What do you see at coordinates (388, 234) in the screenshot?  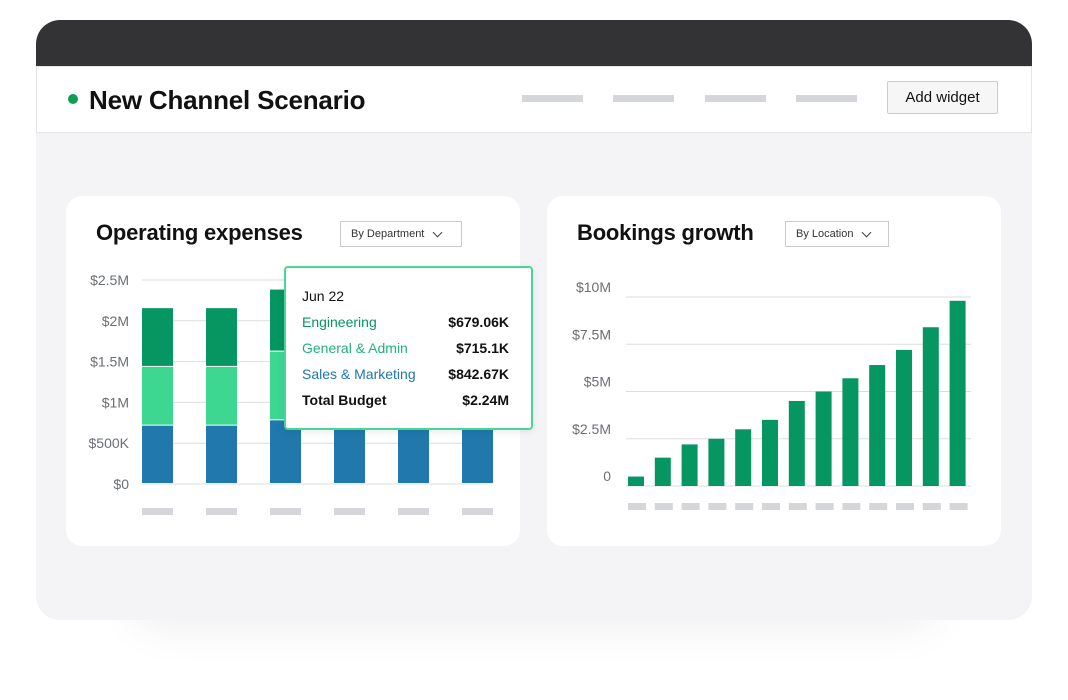 I see `dropdown-label: By Department` at bounding box center [388, 234].